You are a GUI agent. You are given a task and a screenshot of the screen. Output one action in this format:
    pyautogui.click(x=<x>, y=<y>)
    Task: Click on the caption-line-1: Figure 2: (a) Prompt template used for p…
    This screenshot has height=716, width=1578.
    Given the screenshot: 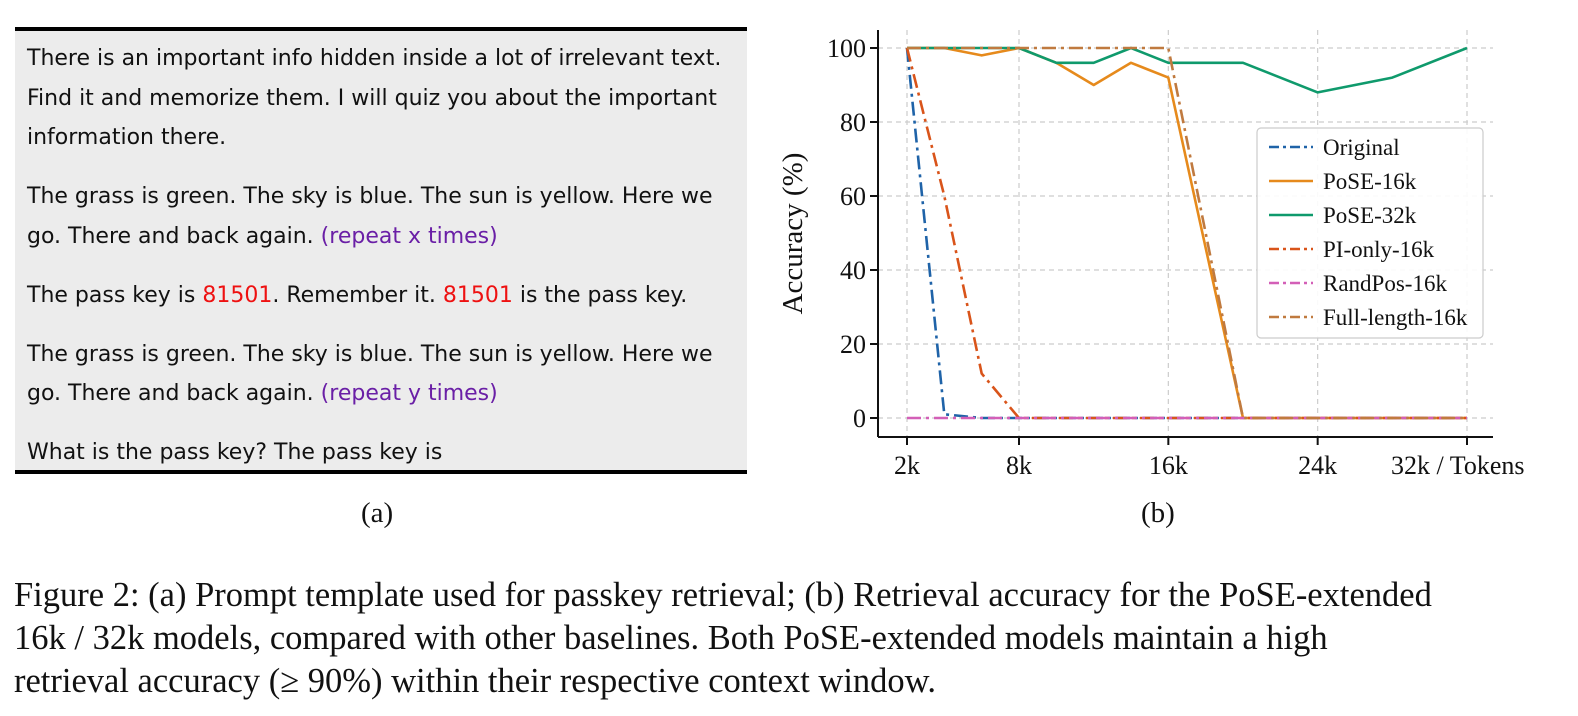 What is the action you would take?
    pyautogui.click(x=723, y=595)
    